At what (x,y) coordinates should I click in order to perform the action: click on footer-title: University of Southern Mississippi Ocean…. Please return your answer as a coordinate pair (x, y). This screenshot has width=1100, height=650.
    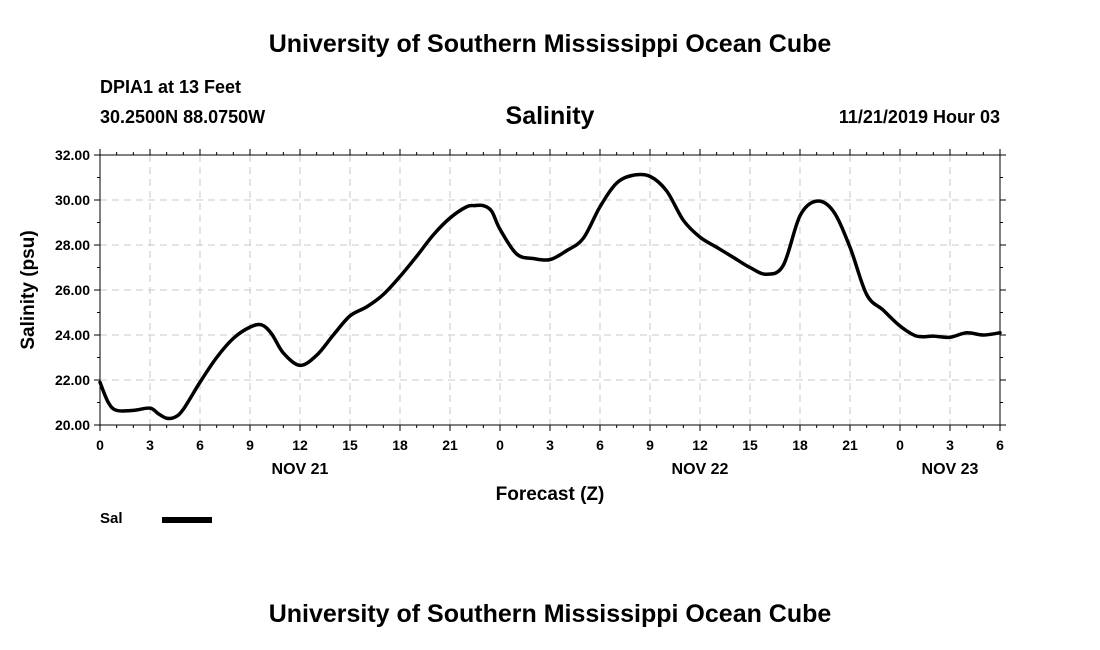
    Looking at the image, I should click on (550, 614).